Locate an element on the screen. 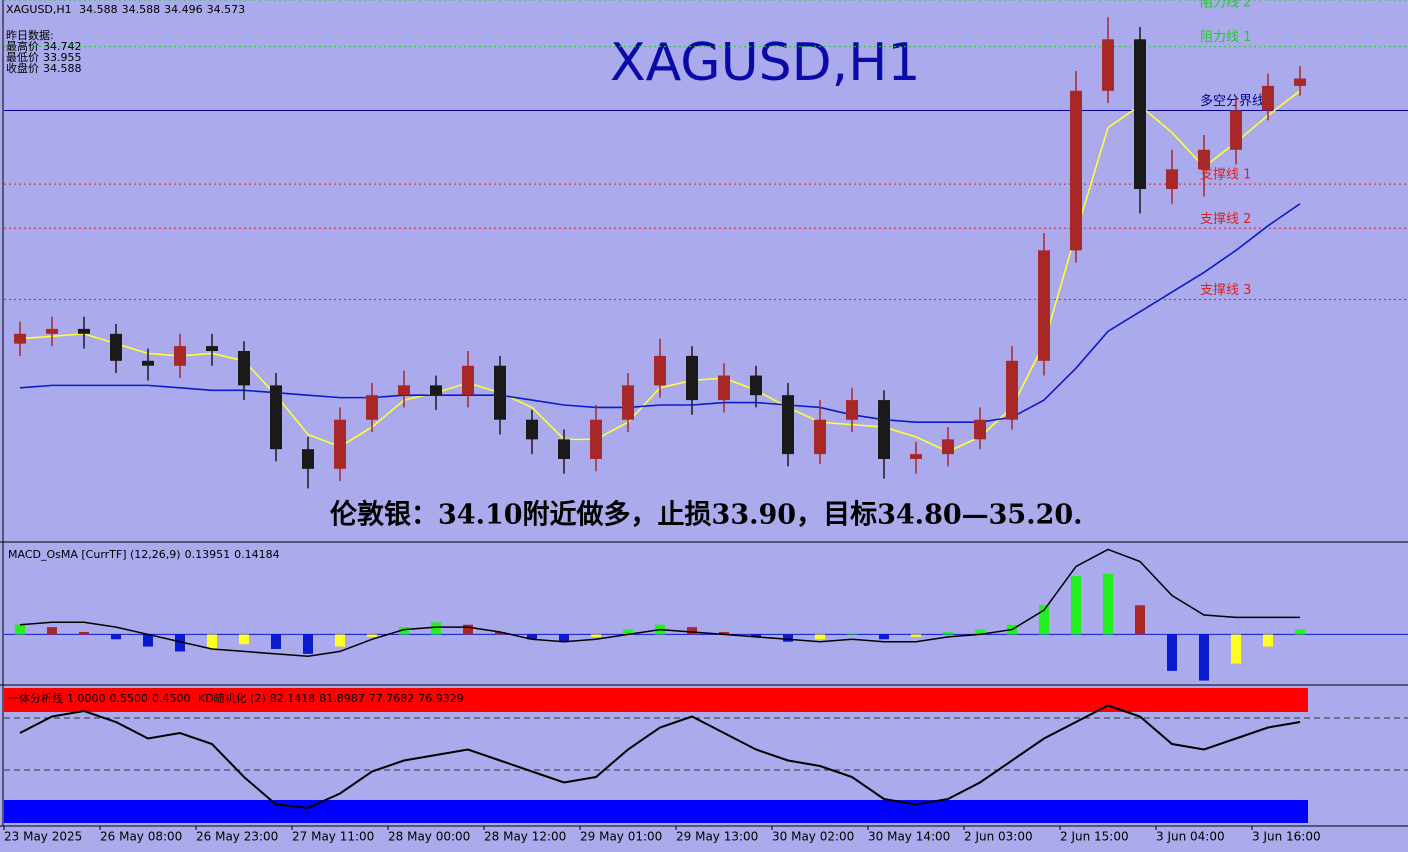  value: 34.588 is located at coordinates (62, 68).